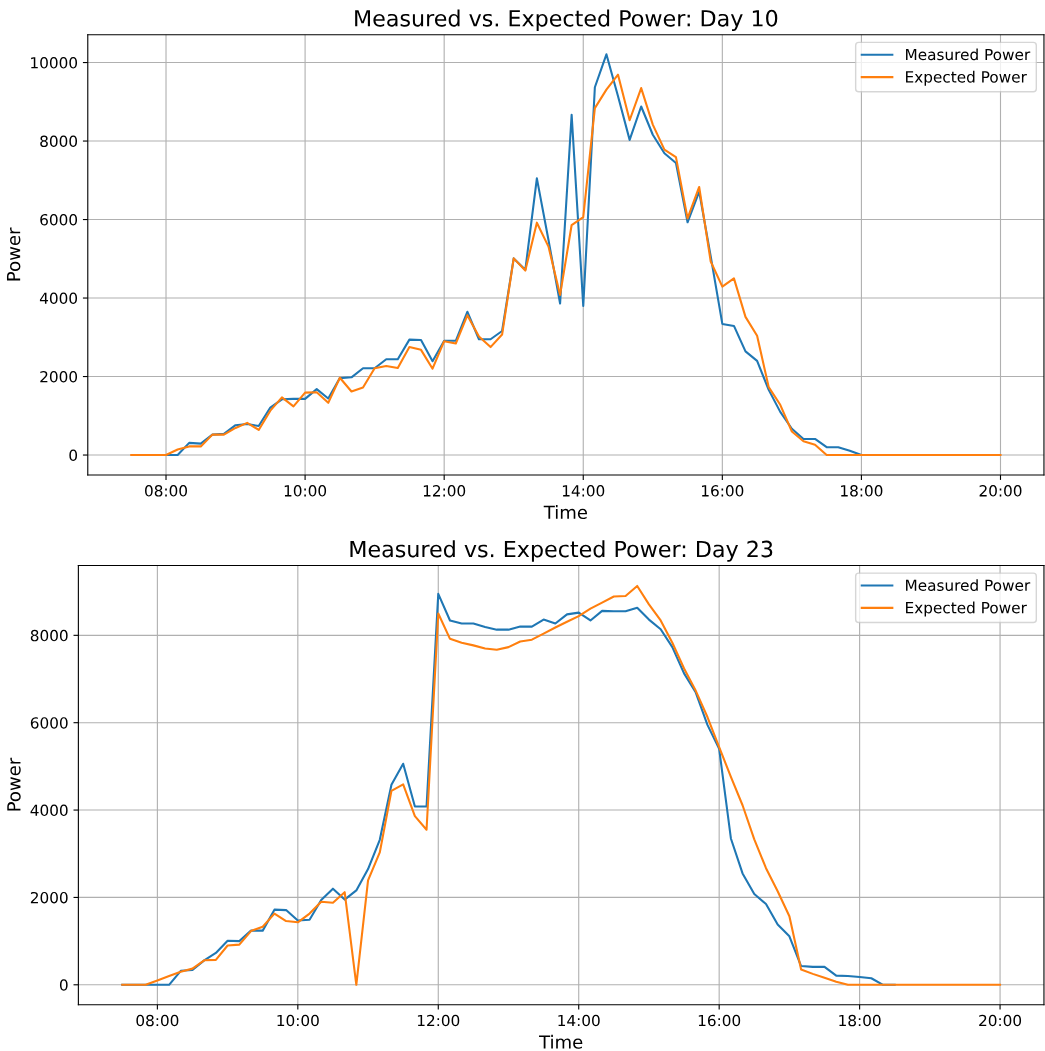 This screenshot has height=1051, width=1045. What do you see at coordinates (566, 20) in the screenshot?
I see `chart-title: Measured vs. Expected Power: Day 10` at bounding box center [566, 20].